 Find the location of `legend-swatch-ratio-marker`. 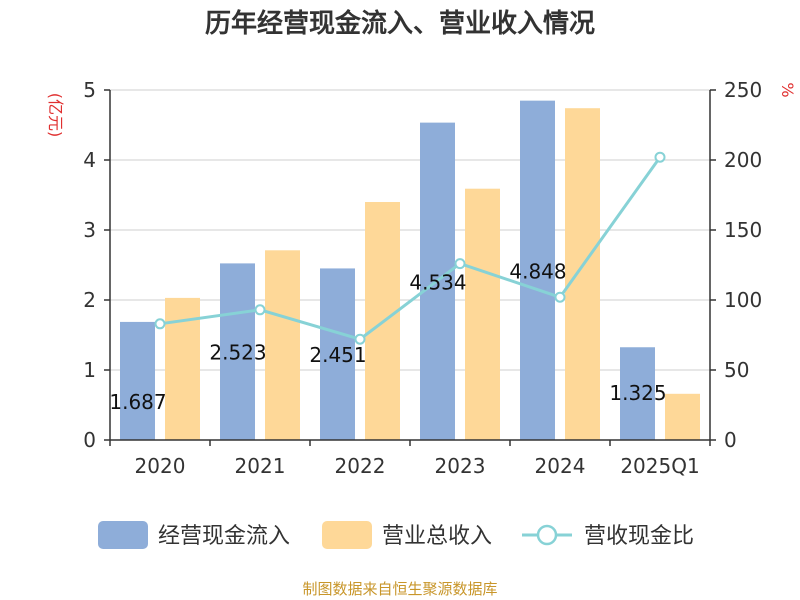

legend-swatch-ratio-marker is located at coordinates (547, 535).